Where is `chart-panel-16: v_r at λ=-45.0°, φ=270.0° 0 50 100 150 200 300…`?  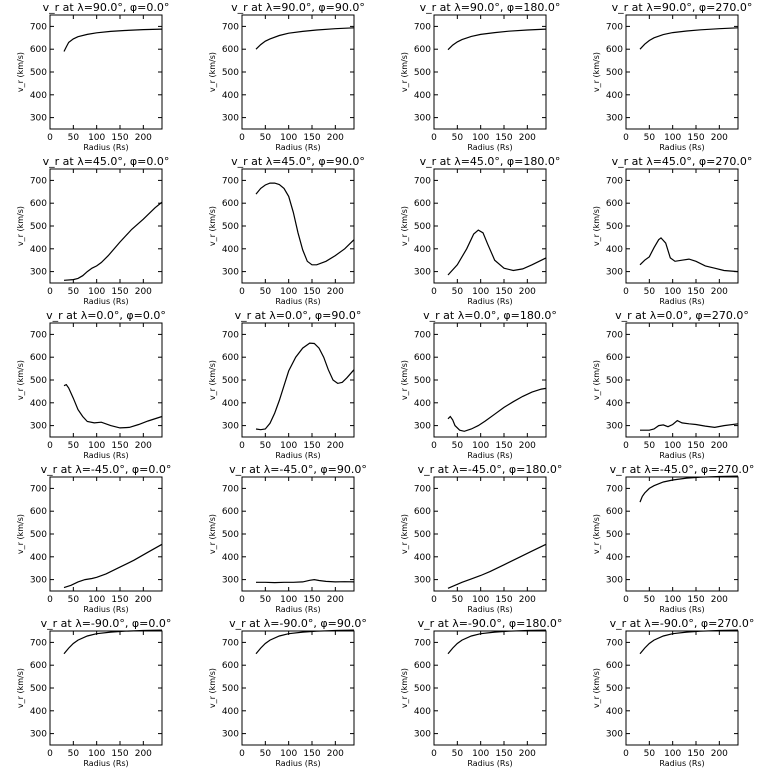 chart-panel-16: v_r at λ=-45.0°, φ=270.0° 0 50 100 150 200 300… is located at coordinates (673, 538).